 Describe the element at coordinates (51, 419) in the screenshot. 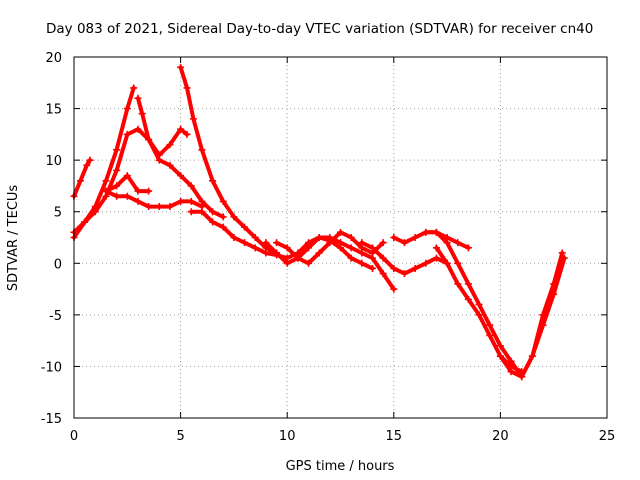

I see `y-tick-label: -15` at that location.